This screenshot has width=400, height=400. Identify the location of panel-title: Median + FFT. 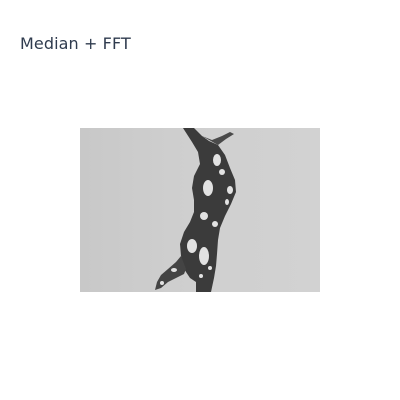
(75, 43).